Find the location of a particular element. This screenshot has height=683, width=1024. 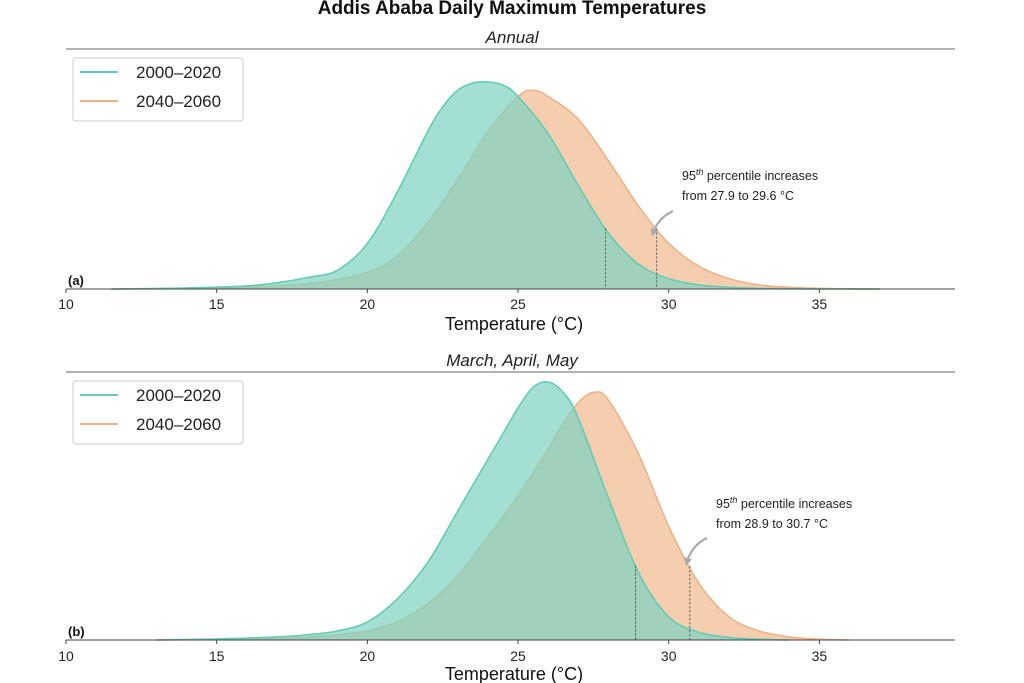

annotation-line-2: from 28.9 to 30.7 °C is located at coordinates (772, 524).